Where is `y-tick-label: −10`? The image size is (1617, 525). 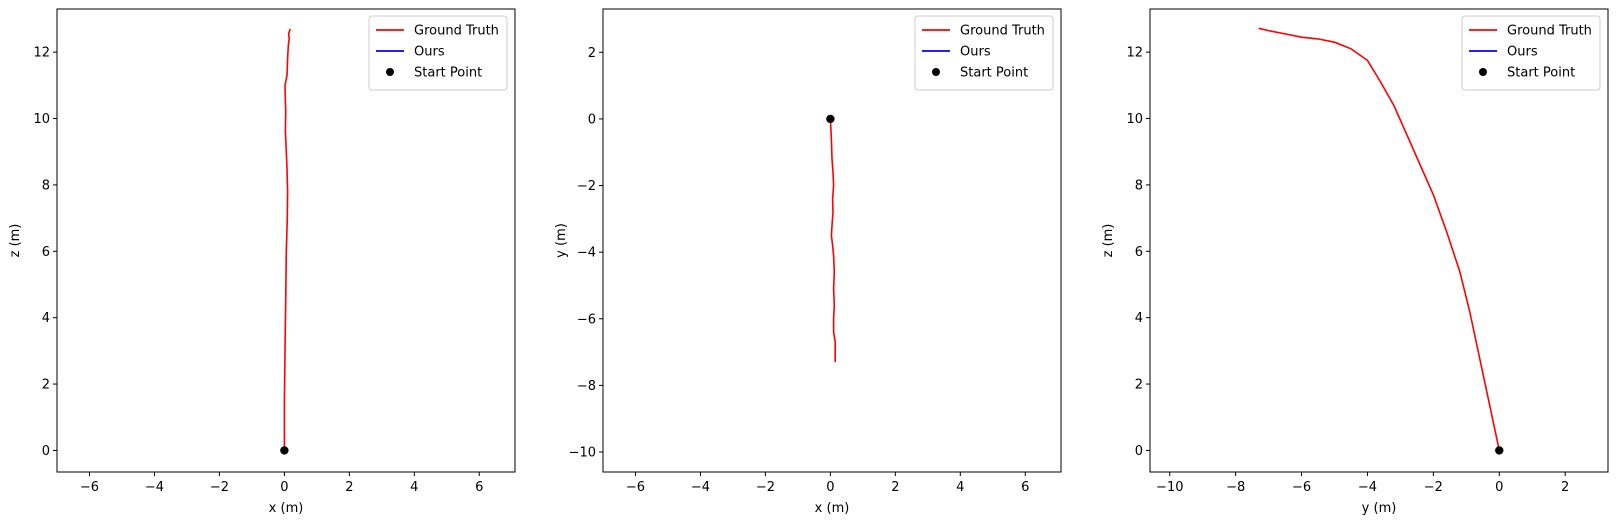
y-tick-label: −10 is located at coordinates (582, 453).